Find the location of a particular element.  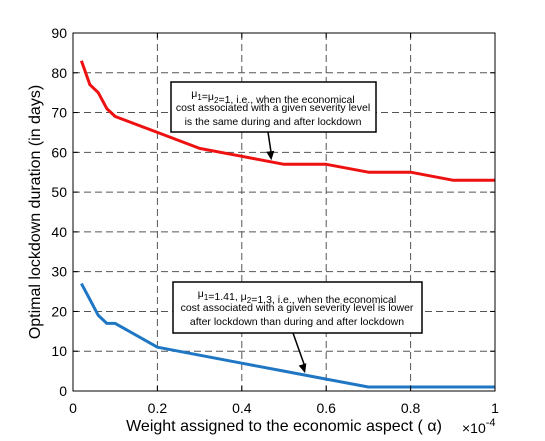

x-tick-label: 1 is located at coordinates (495, 408).